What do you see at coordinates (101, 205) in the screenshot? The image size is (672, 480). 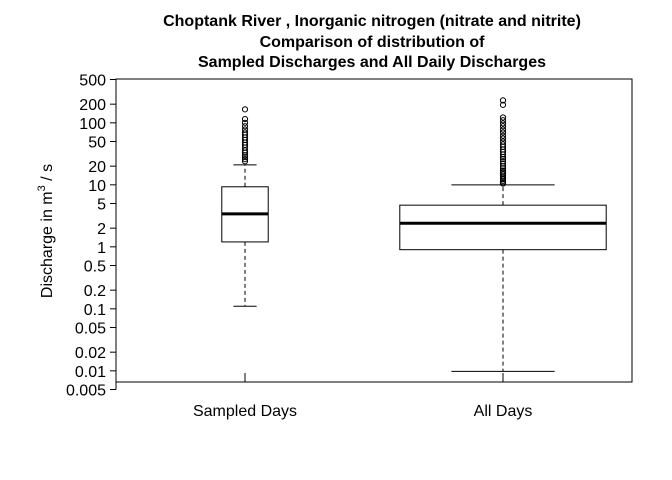 I see `y-tick-label: 5` at bounding box center [101, 205].